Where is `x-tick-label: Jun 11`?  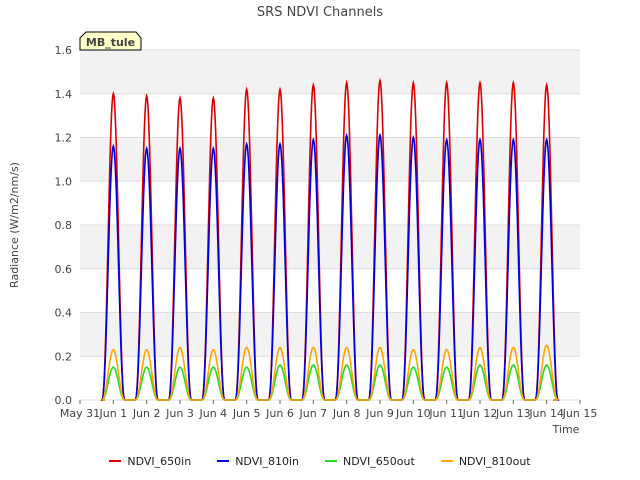
x-tick-label: Jun 11 is located at coordinates (446, 413).